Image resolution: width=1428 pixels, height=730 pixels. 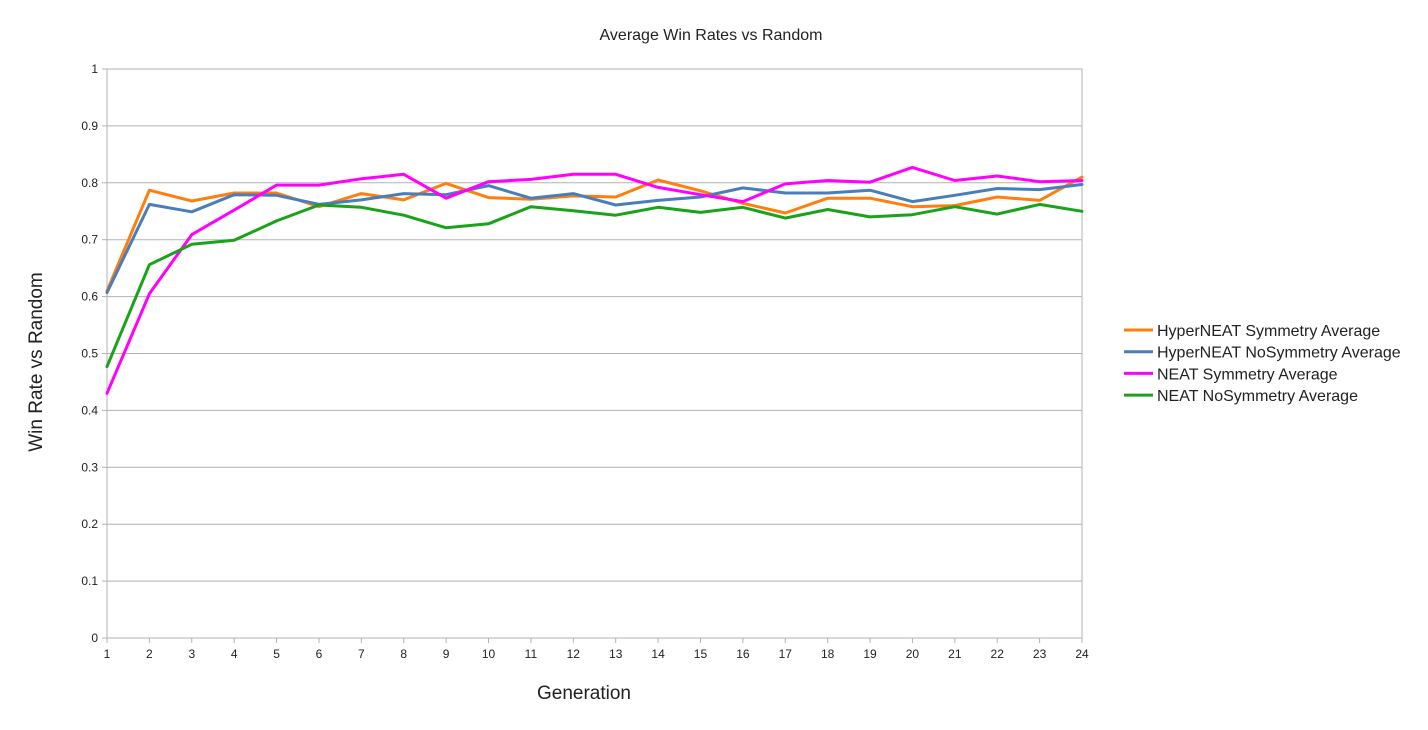 I want to click on x-axis-title: Generation, so click(x=584, y=693).